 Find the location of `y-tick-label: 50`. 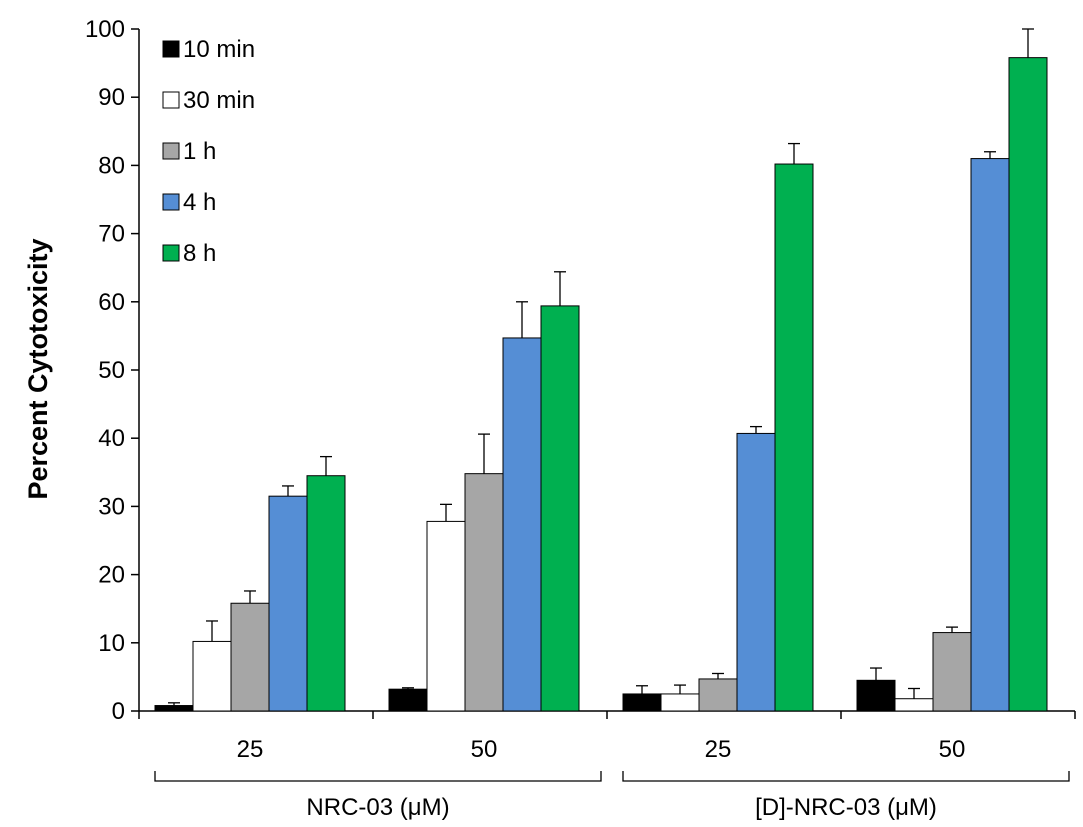

y-tick-label: 50 is located at coordinates (111, 370).